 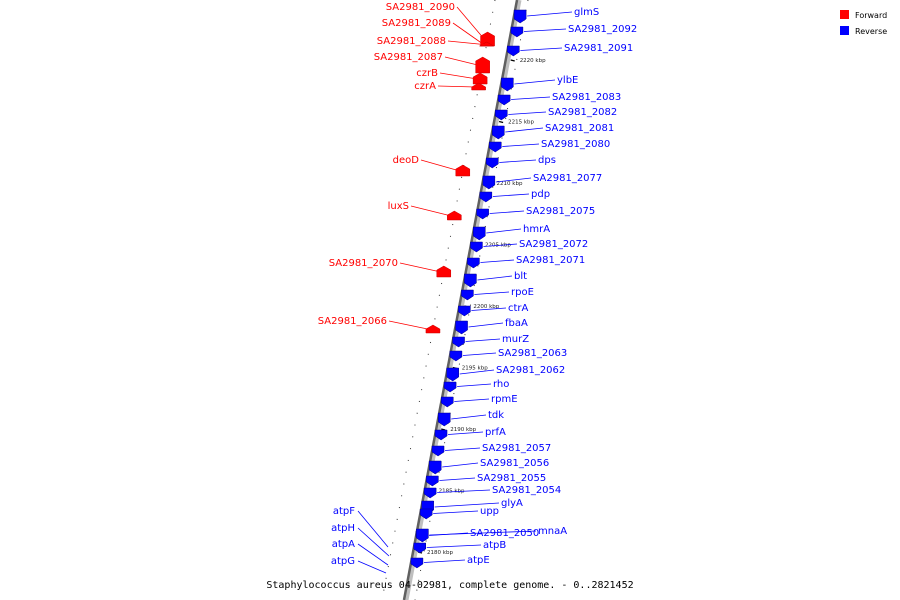 I want to click on forward-gene-label: SA2981_2070, so click(x=363, y=263).